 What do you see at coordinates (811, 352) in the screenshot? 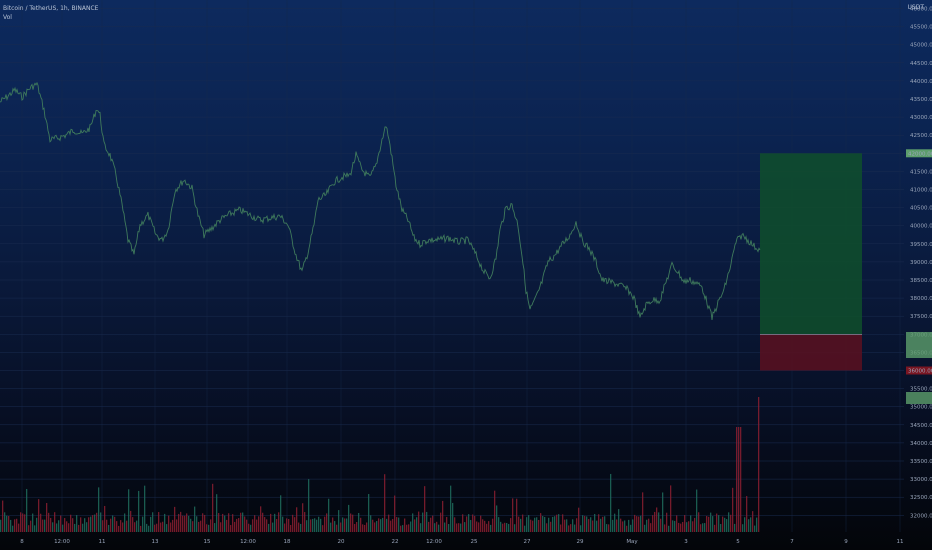
I see `stop-zone` at bounding box center [811, 352].